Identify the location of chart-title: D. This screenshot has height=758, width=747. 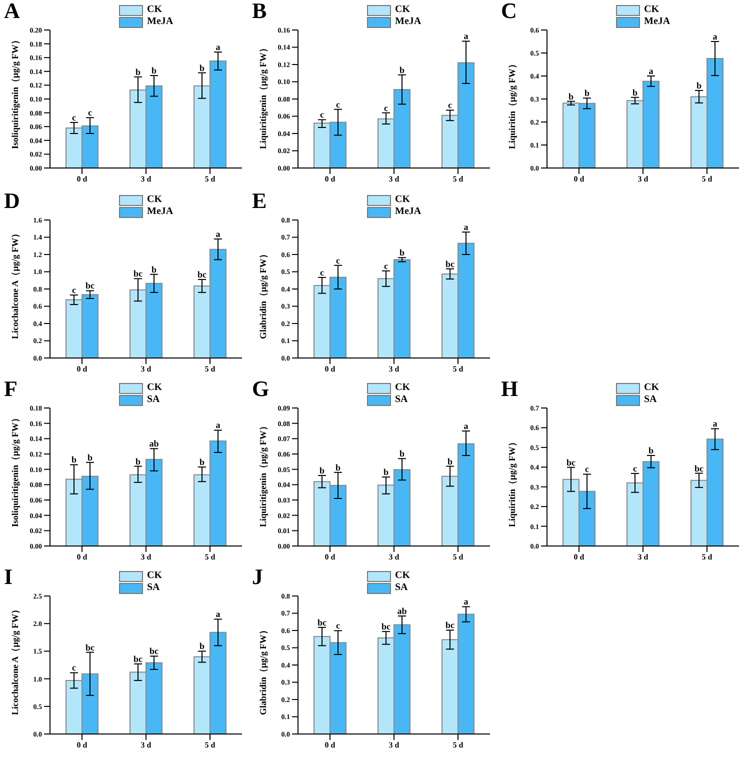
(12, 200).